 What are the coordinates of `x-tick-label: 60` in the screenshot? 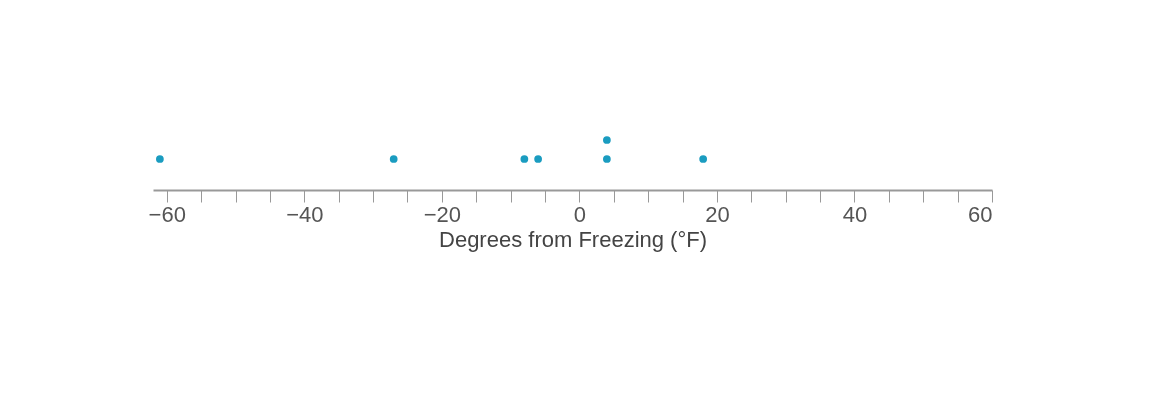 It's located at (980, 214).